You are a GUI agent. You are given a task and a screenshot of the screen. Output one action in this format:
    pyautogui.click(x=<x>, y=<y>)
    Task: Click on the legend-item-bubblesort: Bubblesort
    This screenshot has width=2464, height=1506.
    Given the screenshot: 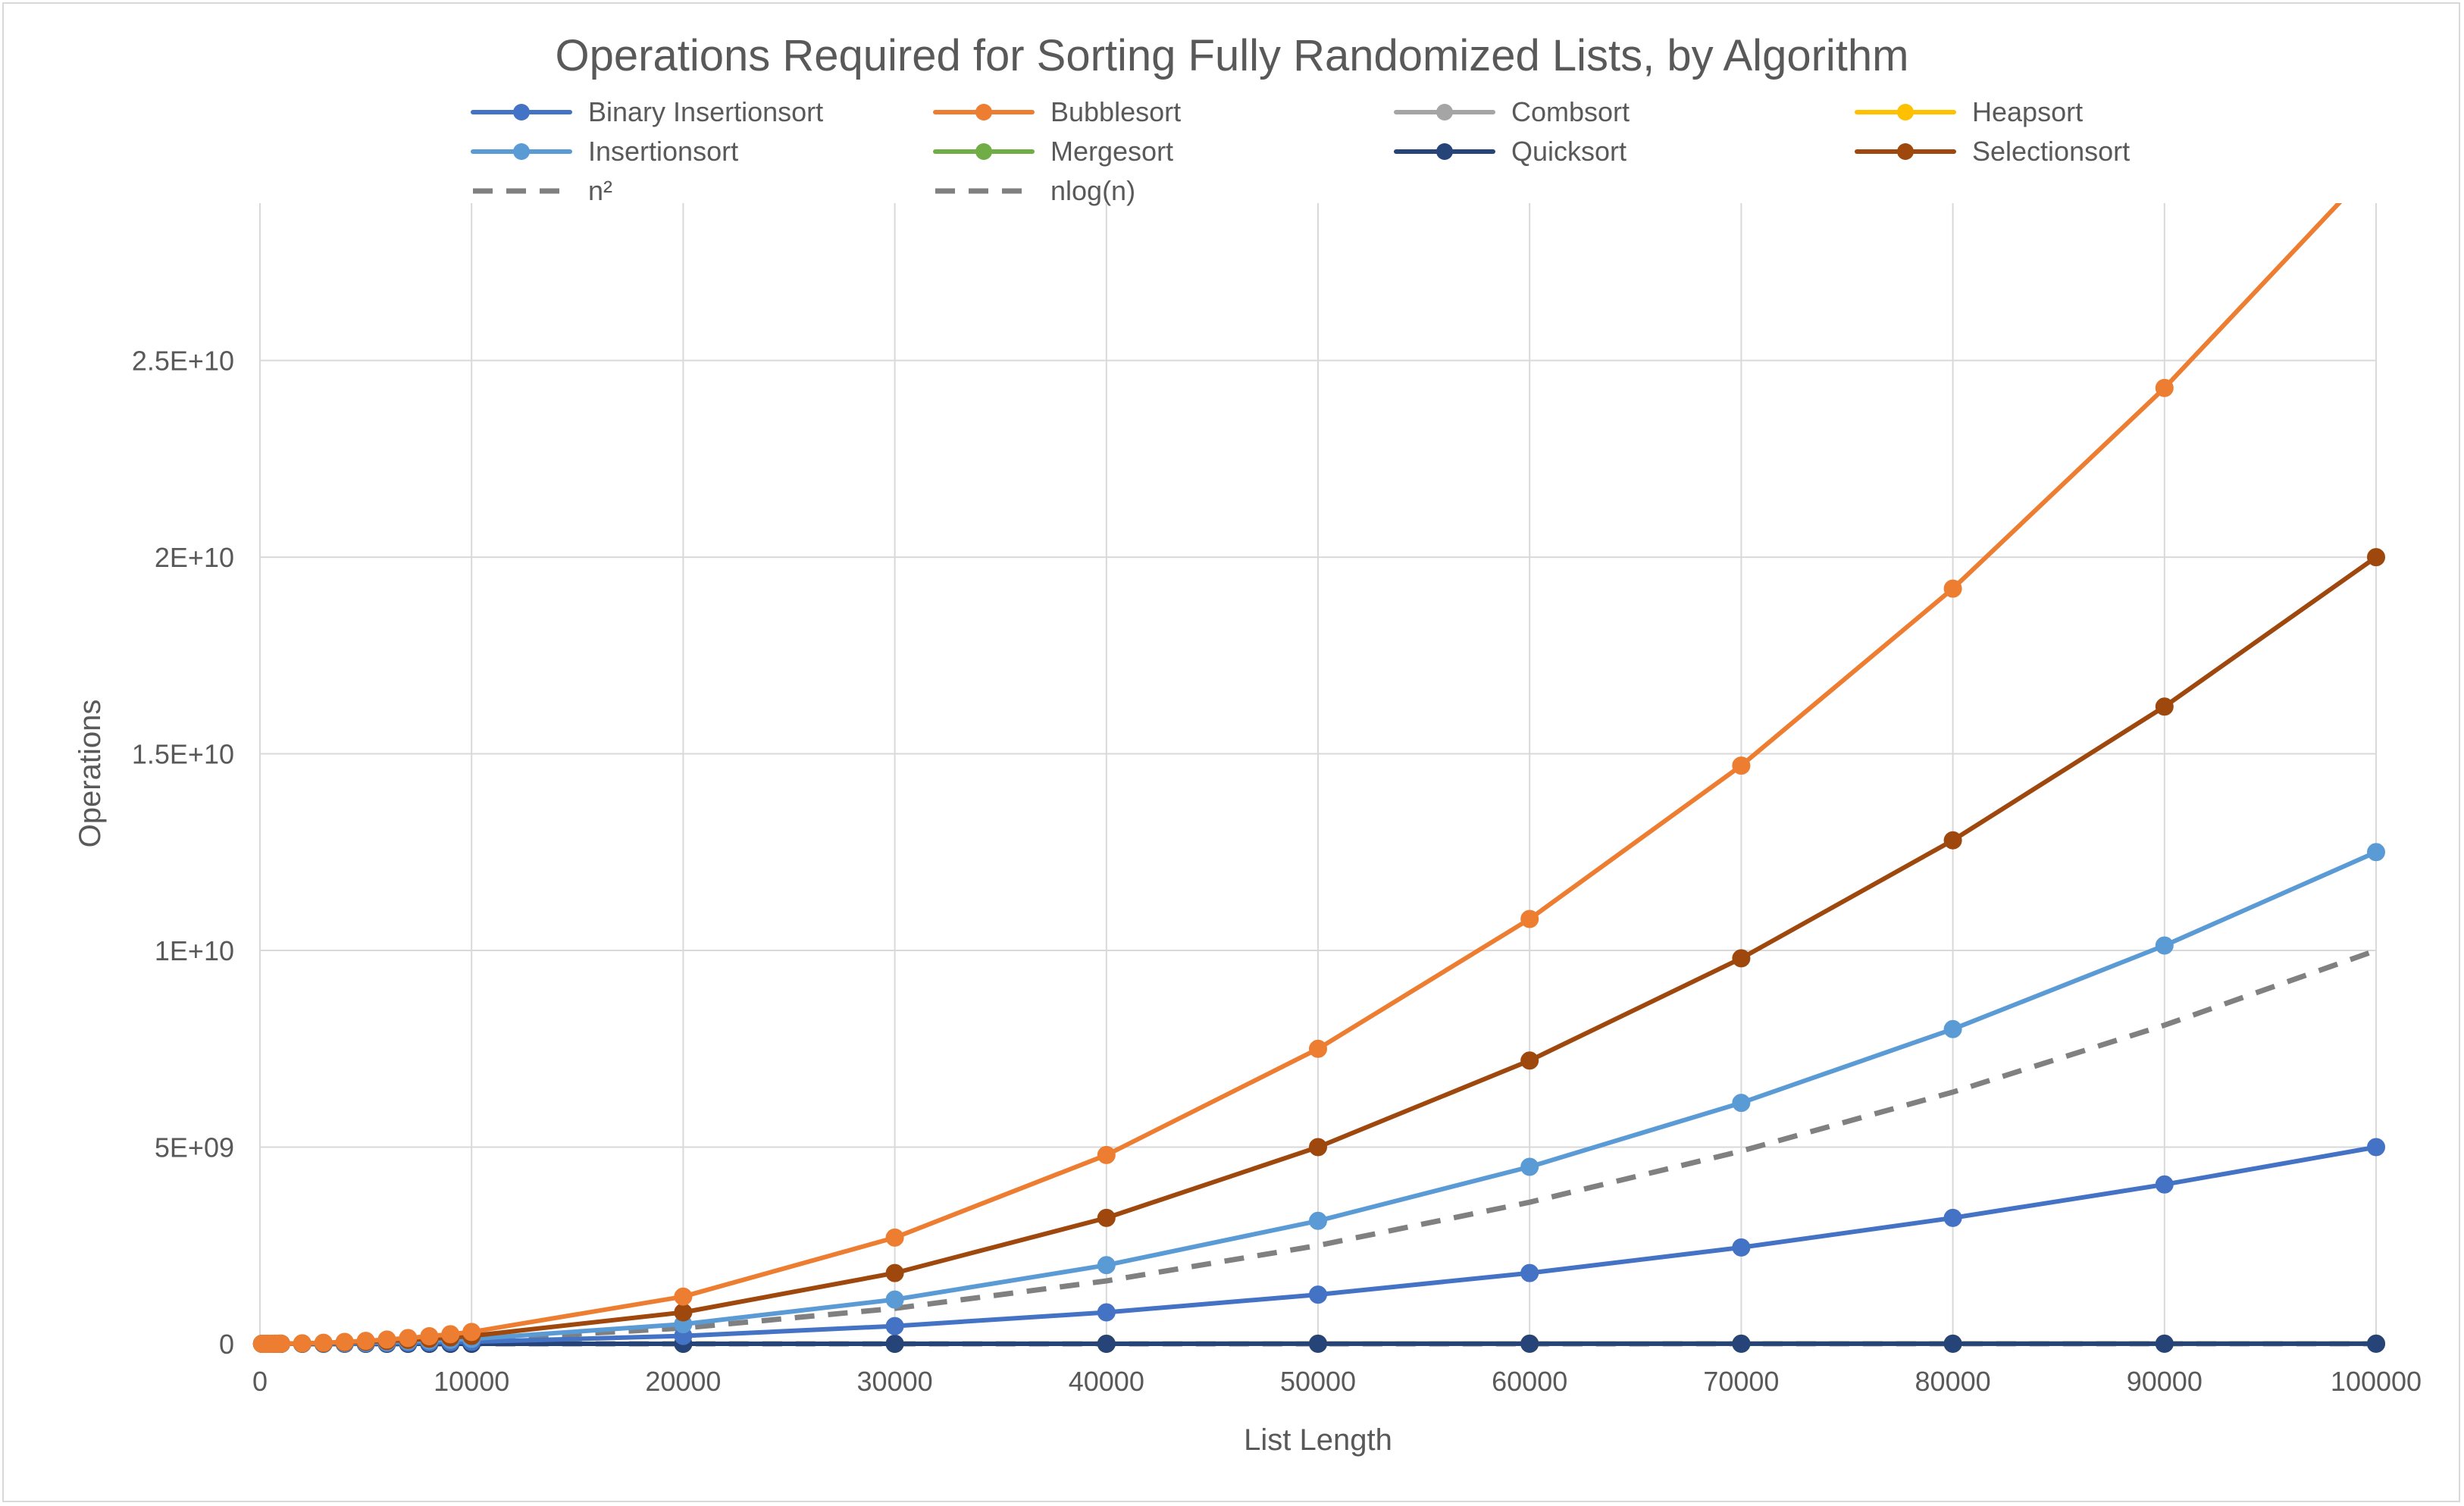 What is the action you would take?
    pyautogui.click(x=1056, y=112)
    